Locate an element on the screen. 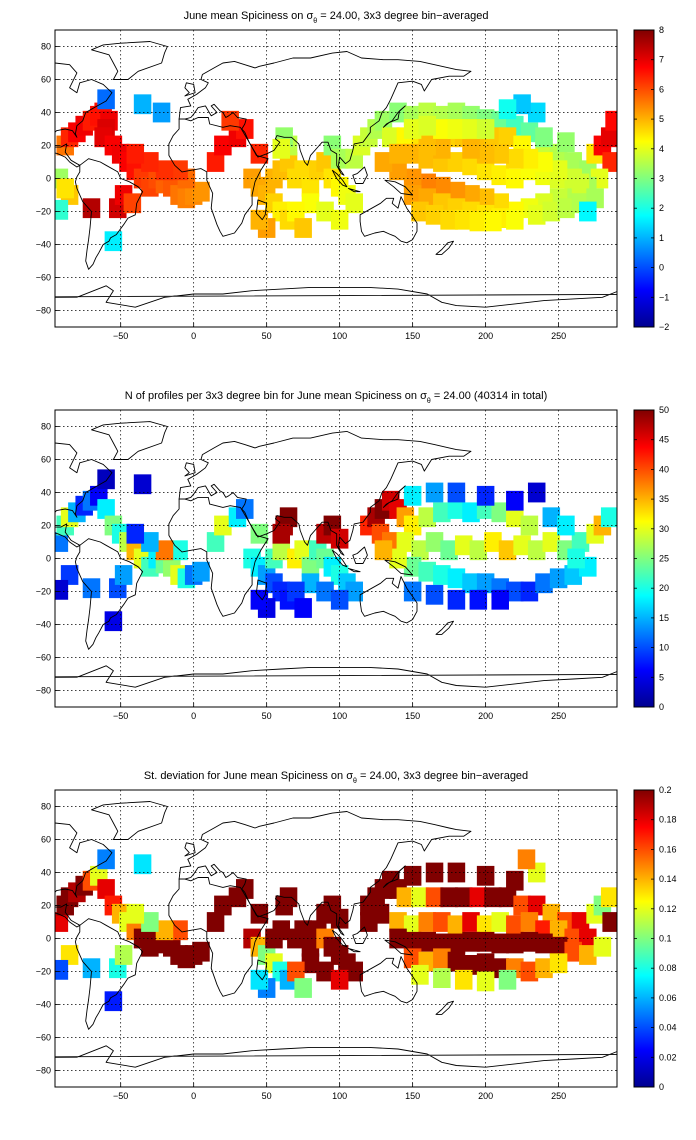  y-tick-label: 80 is located at coordinates (46, 807).